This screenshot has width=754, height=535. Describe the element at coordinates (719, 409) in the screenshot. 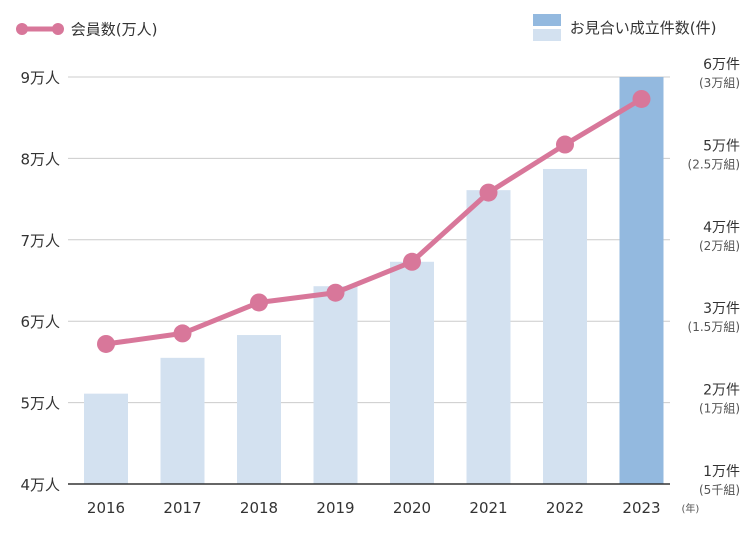

I see `right-tick-sublabel: (1万組)` at that location.